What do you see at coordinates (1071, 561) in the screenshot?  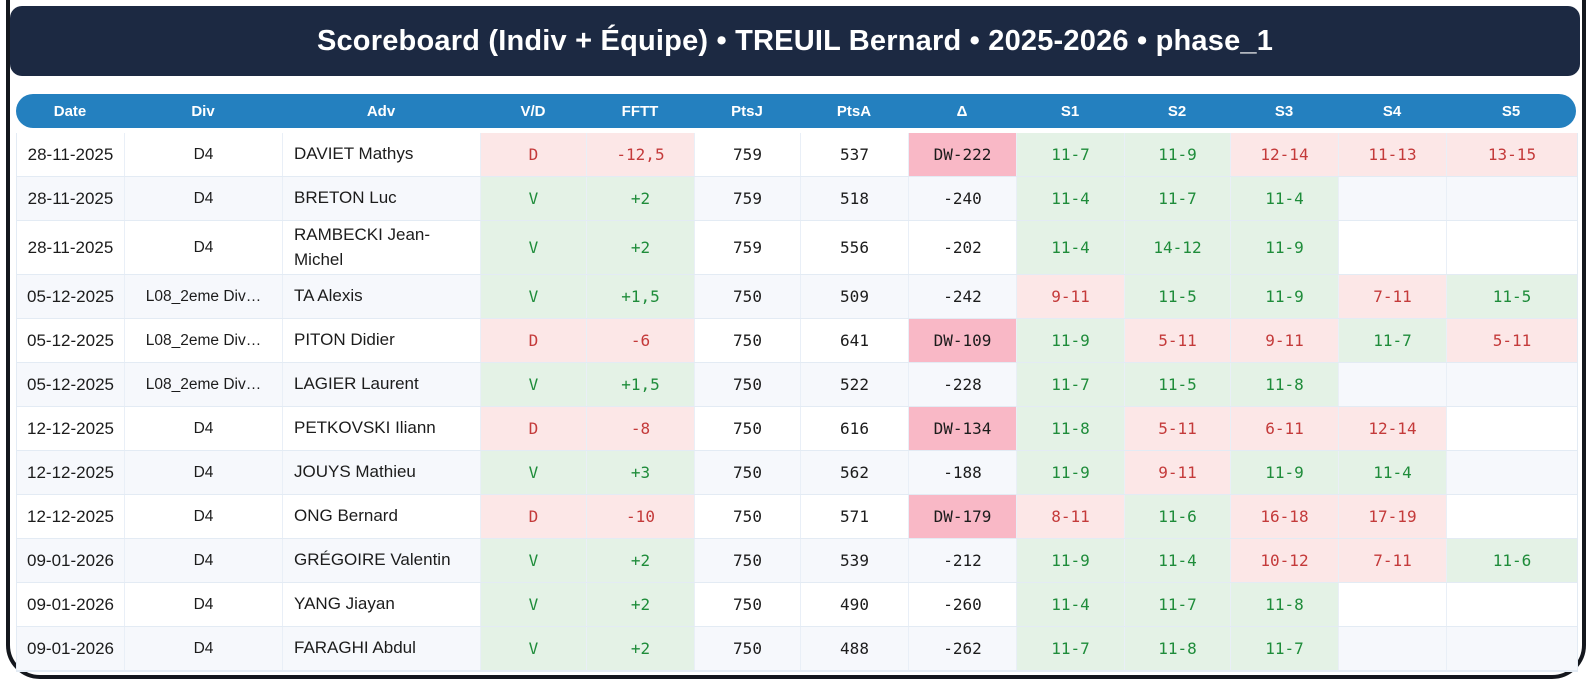 I see `cell-set-s1: 11-9` at bounding box center [1071, 561].